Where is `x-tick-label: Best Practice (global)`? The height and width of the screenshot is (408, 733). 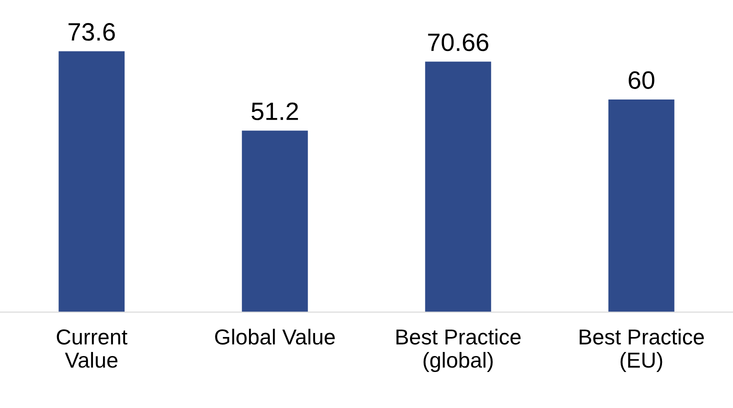
x-tick-label: Best Practice (global) is located at coordinates (458, 350).